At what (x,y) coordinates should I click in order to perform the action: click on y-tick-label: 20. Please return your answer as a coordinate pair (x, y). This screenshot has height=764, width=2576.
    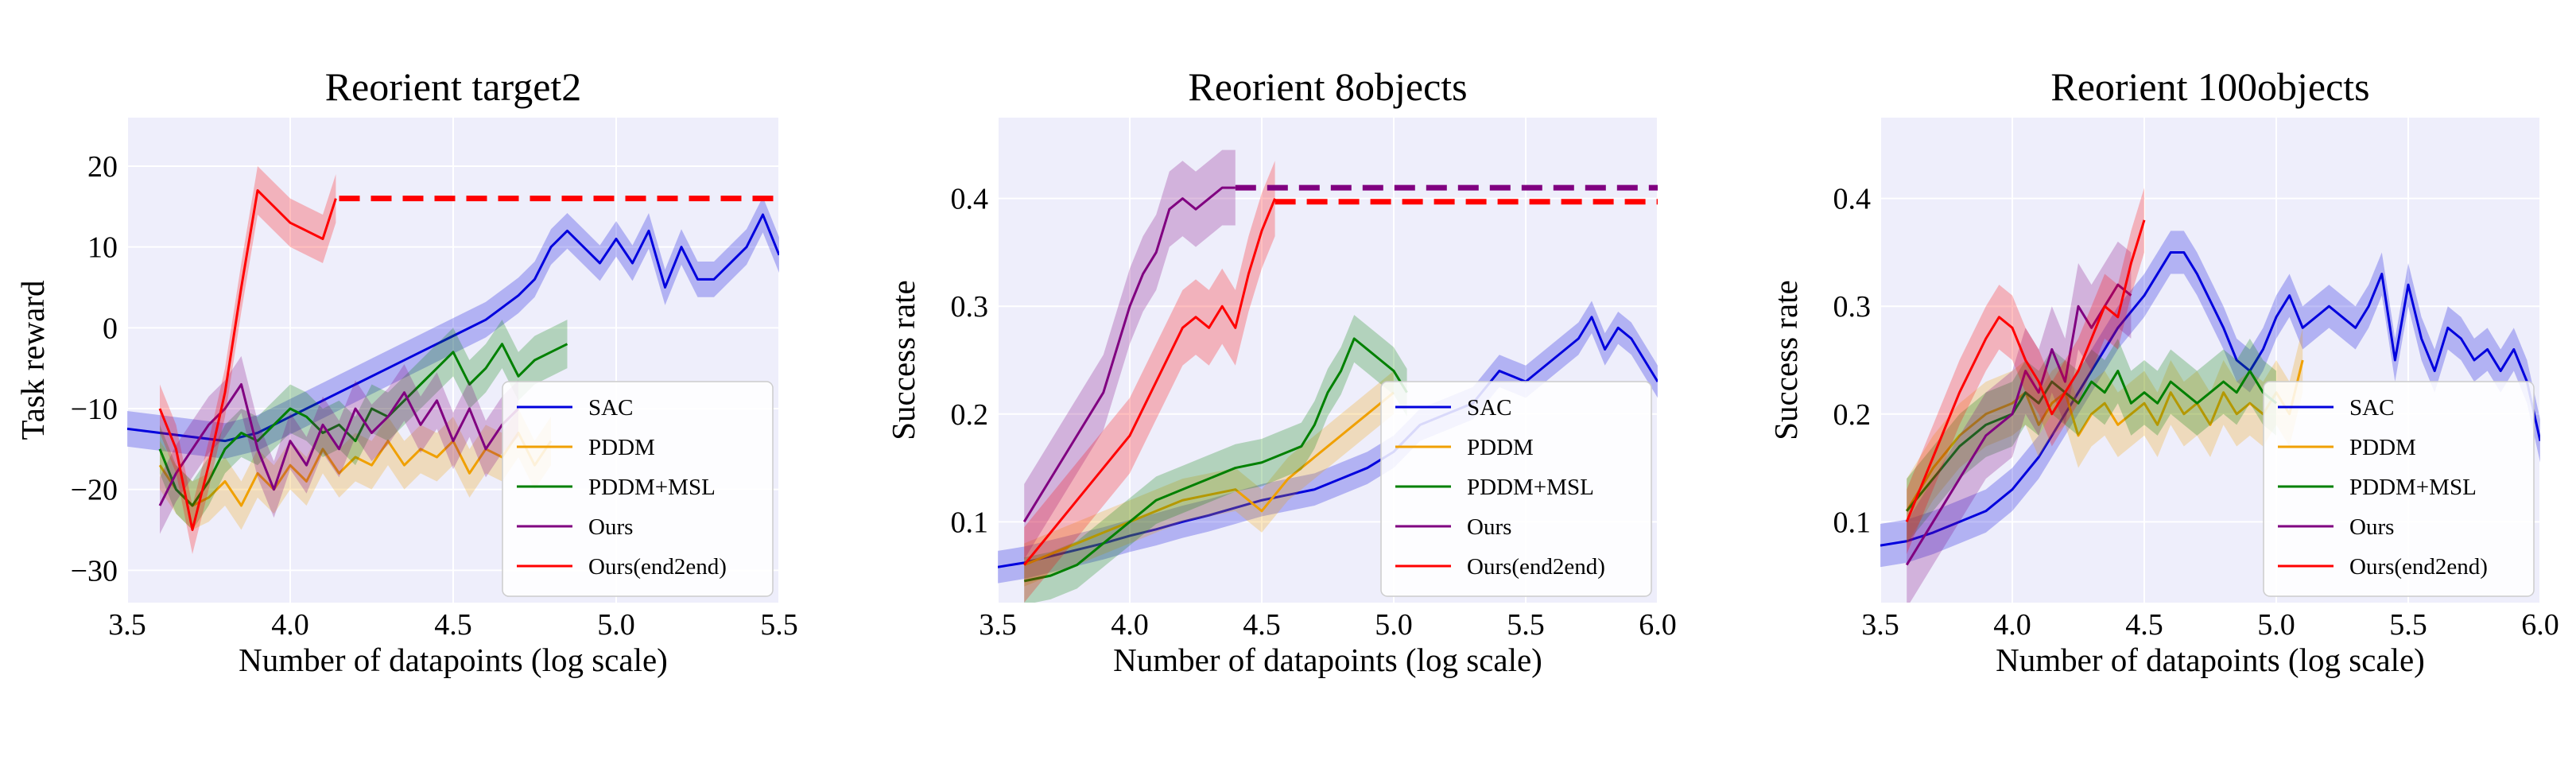
    Looking at the image, I should click on (103, 167).